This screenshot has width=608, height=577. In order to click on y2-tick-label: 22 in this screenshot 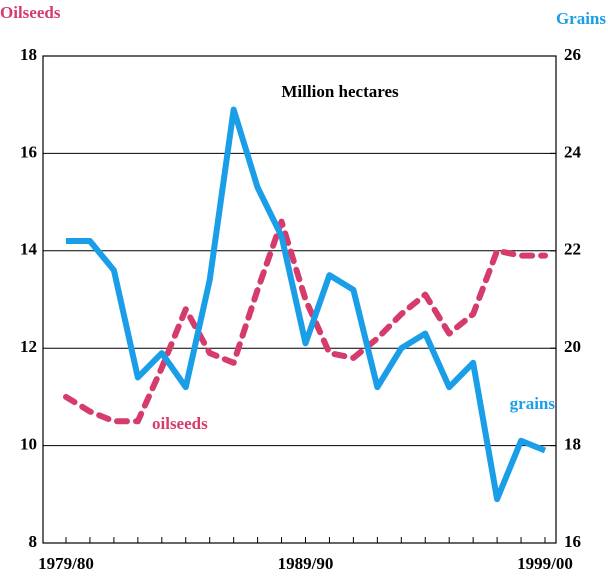, I will do `click(572, 249)`.